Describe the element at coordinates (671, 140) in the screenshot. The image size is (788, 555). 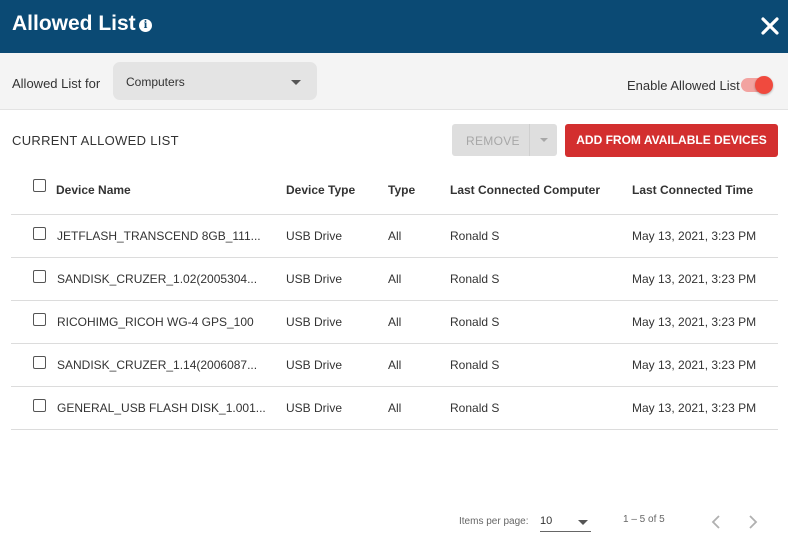
I see `add-from-available-devices-button: ADD FROM AVAILABLE DEVICES` at that location.